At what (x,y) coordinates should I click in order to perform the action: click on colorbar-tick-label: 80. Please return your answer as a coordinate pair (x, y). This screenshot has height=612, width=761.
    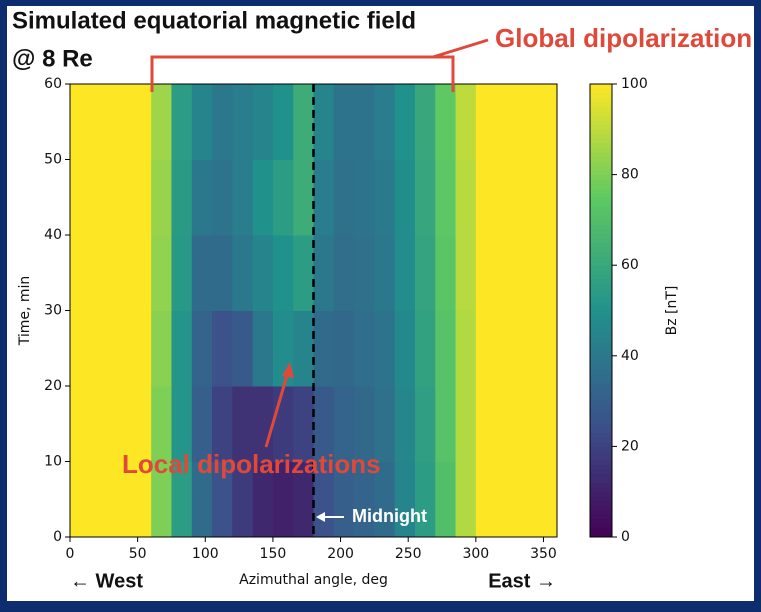
    Looking at the image, I should click on (630, 175).